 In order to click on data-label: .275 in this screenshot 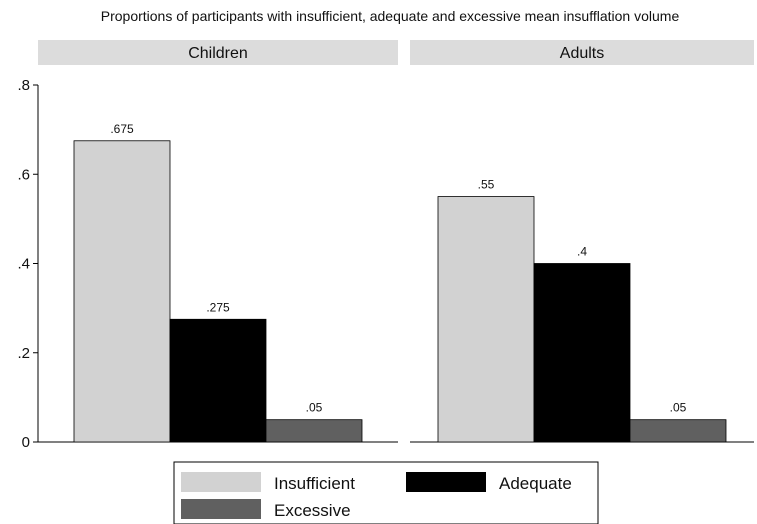, I will do `click(218, 307)`.